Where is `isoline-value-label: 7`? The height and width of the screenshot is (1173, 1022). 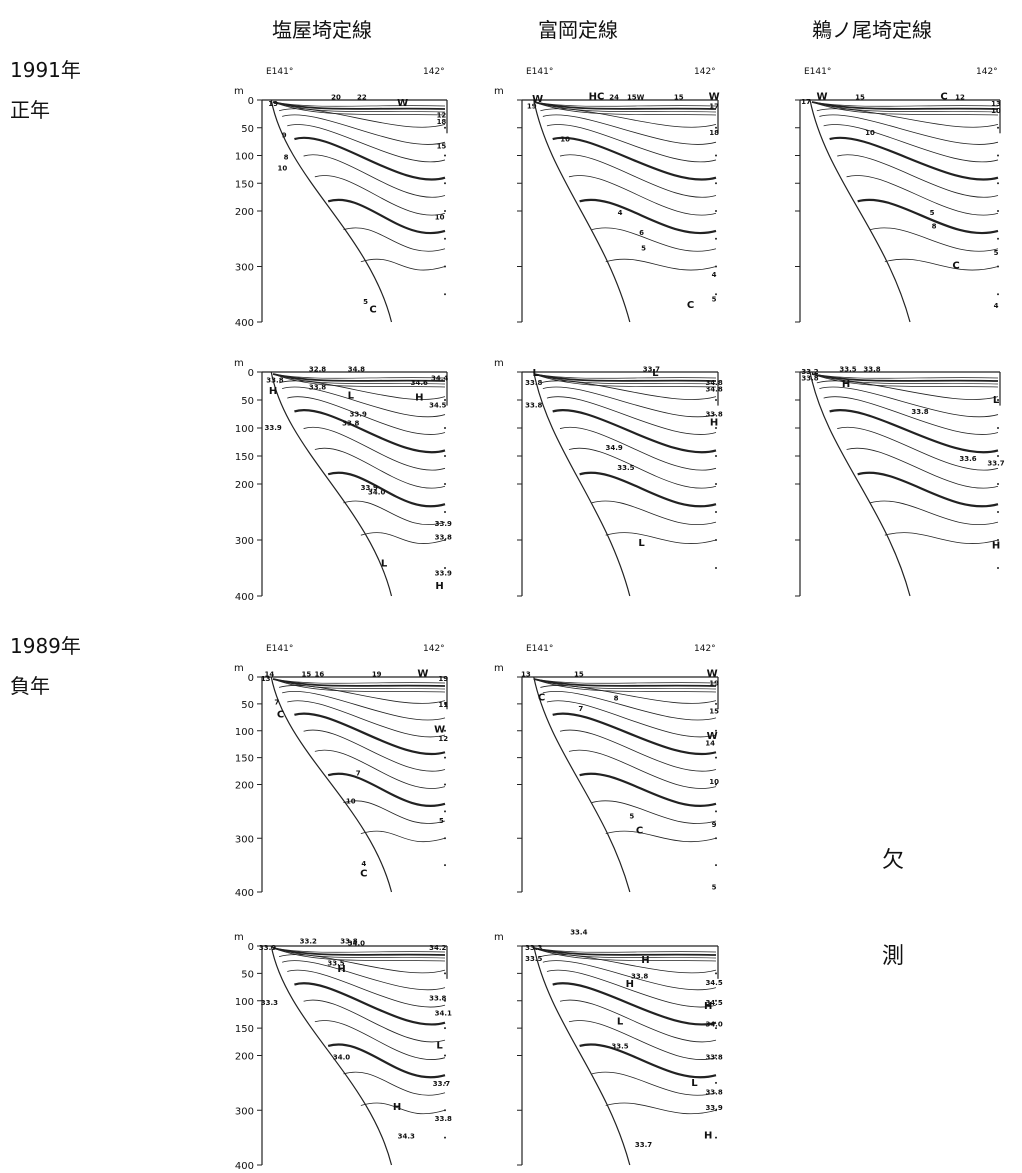
isoline-value-label: 7 is located at coordinates (276, 703).